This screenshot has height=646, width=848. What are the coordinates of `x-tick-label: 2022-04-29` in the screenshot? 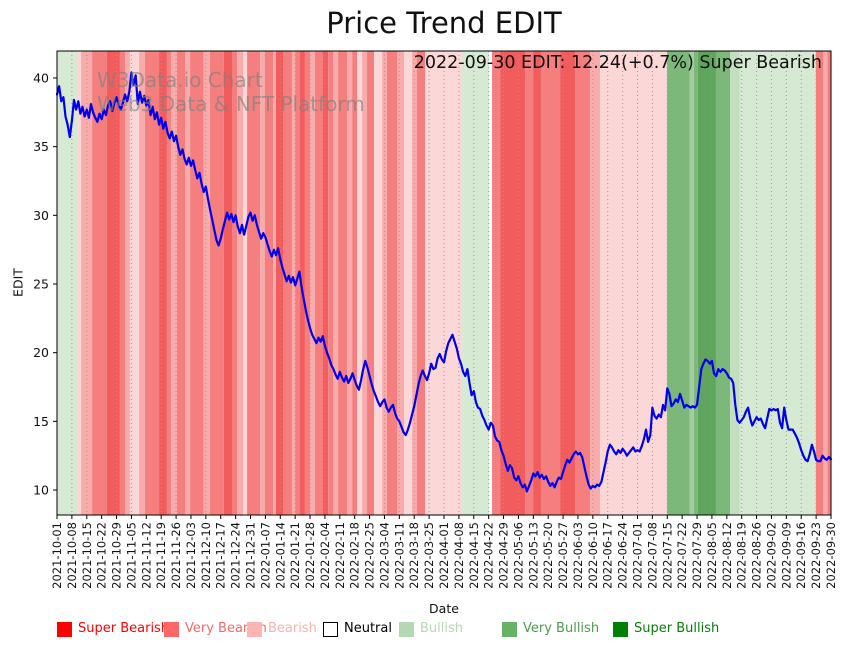 It's located at (504, 555).